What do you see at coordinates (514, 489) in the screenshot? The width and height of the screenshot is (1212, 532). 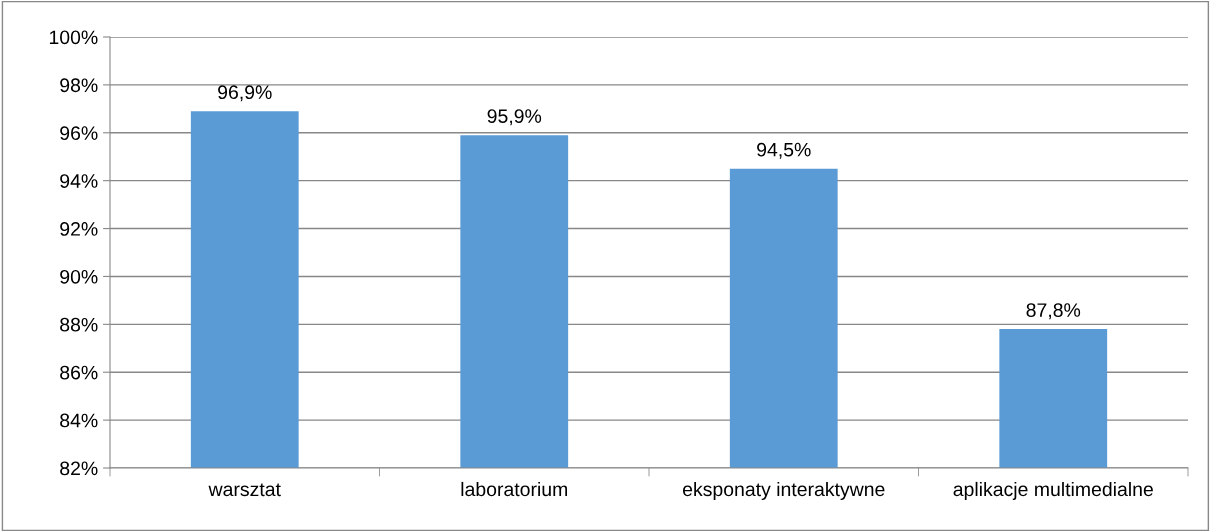 I see `x-tick-label: laboratorium` at bounding box center [514, 489].